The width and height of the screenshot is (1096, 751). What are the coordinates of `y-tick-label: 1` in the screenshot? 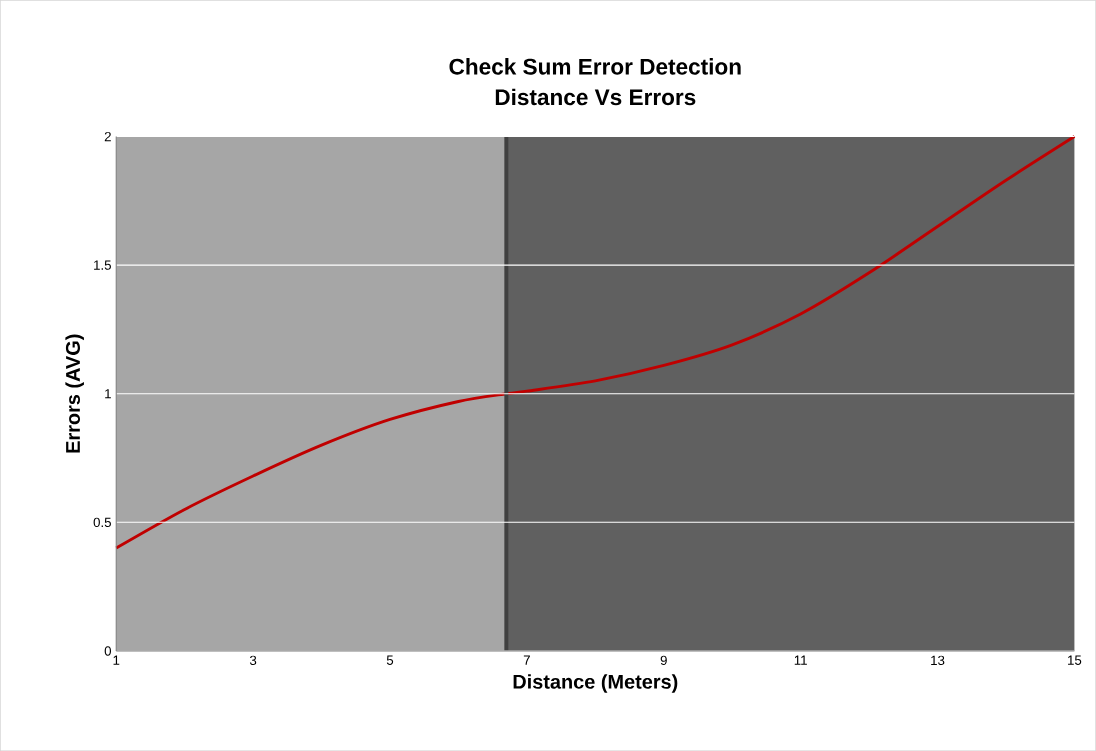 It's located at (108, 394).